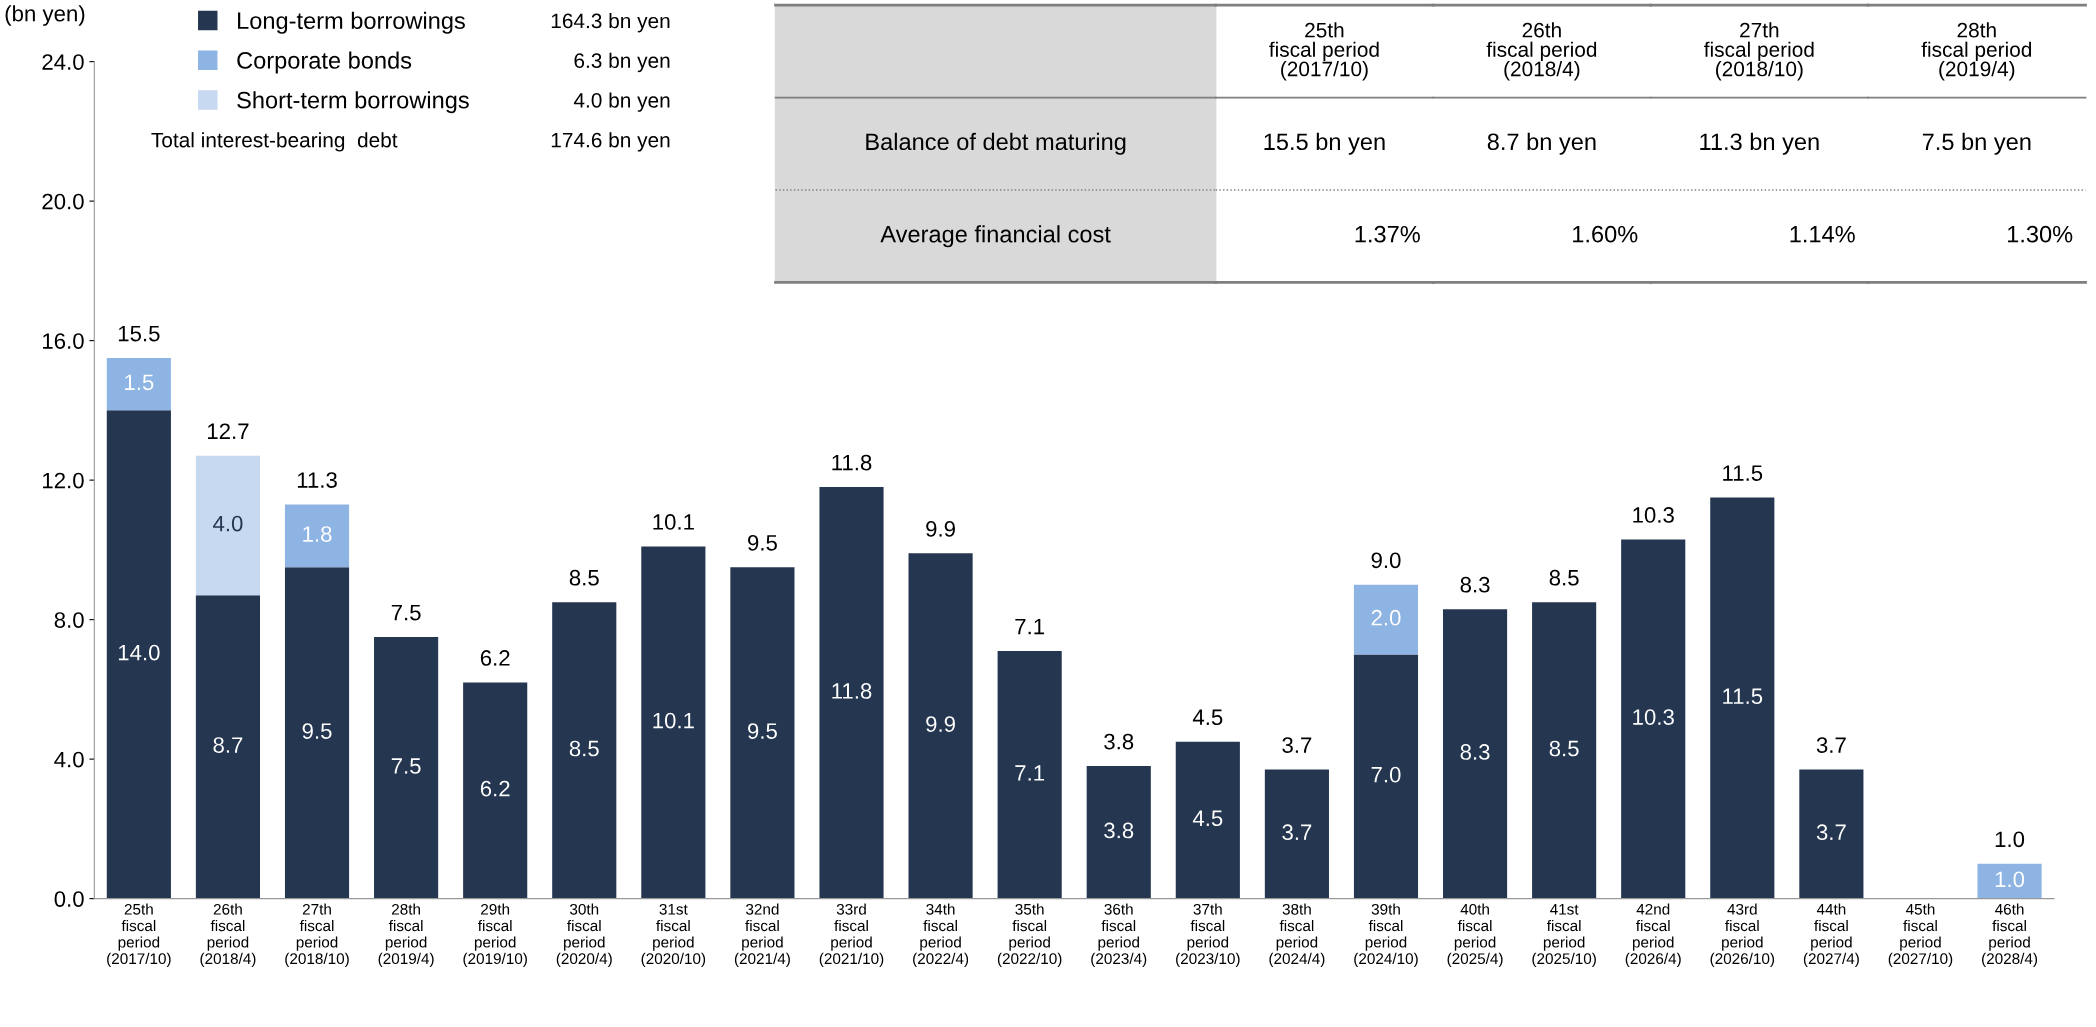 This screenshot has width=2096, height=1027. What do you see at coordinates (45, 15) in the screenshot?
I see `y-axis-title: (bn yen)` at bounding box center [45, 15].